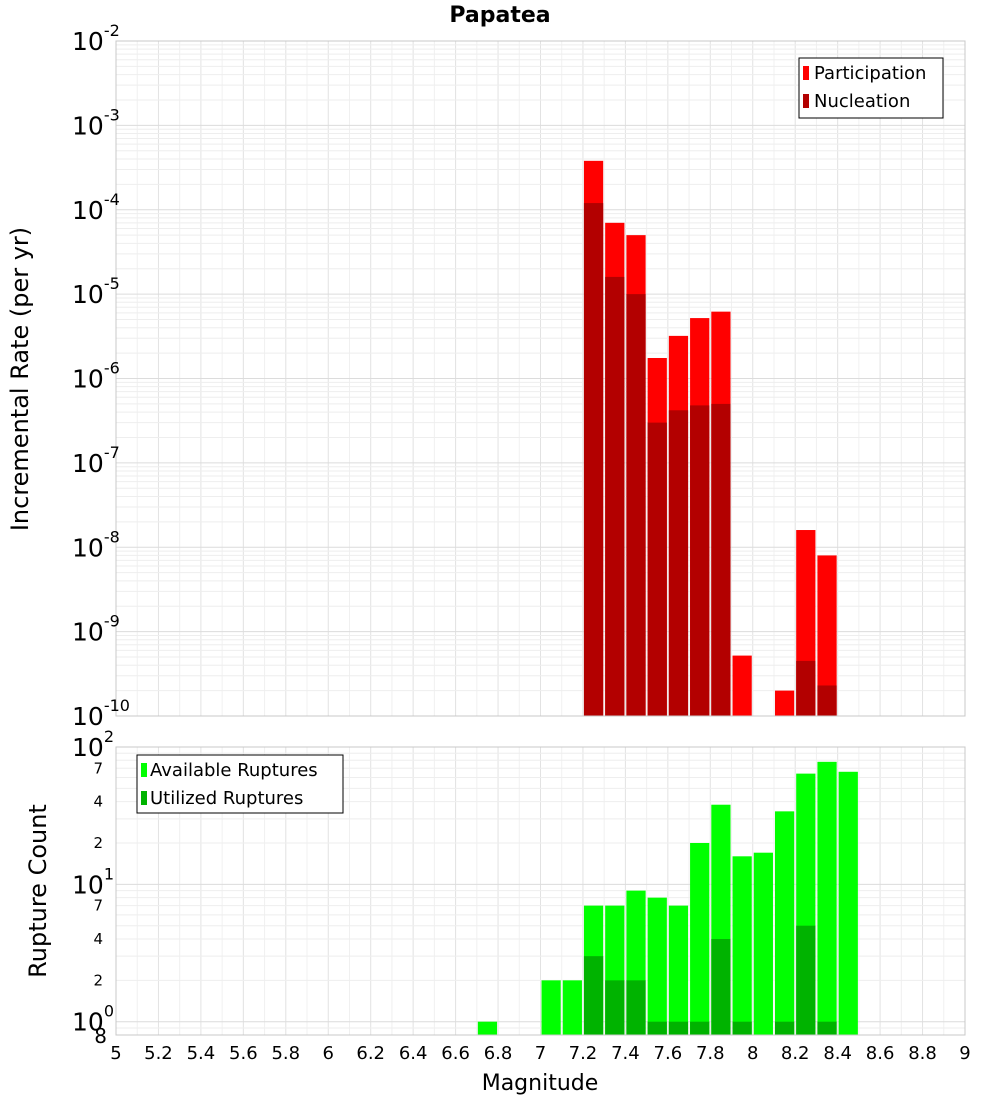  Describe the element at coordinates (922, 1053) in the screenshot. I see `x-tick-label: 8.8` at that location.